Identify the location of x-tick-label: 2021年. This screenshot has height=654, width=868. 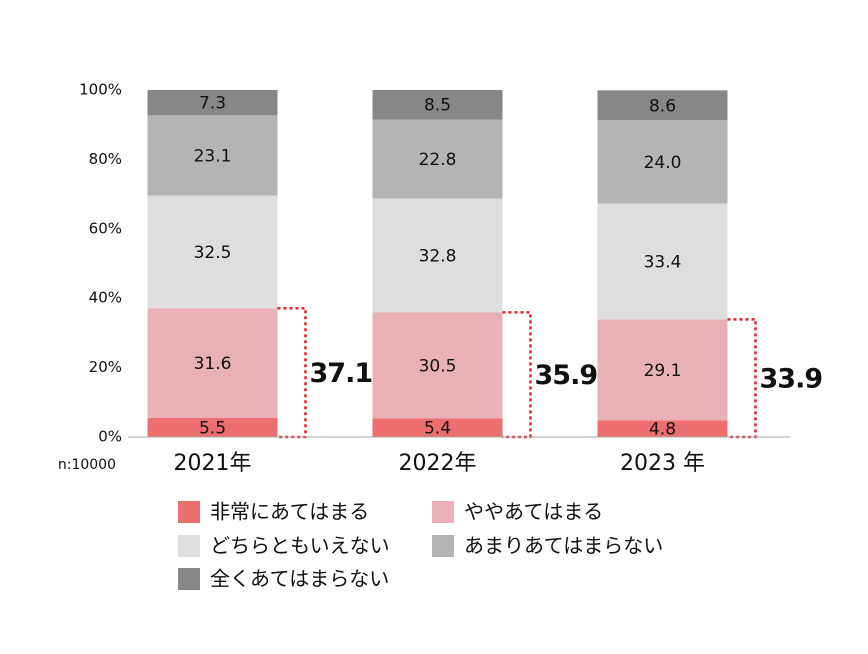
(213, 463).